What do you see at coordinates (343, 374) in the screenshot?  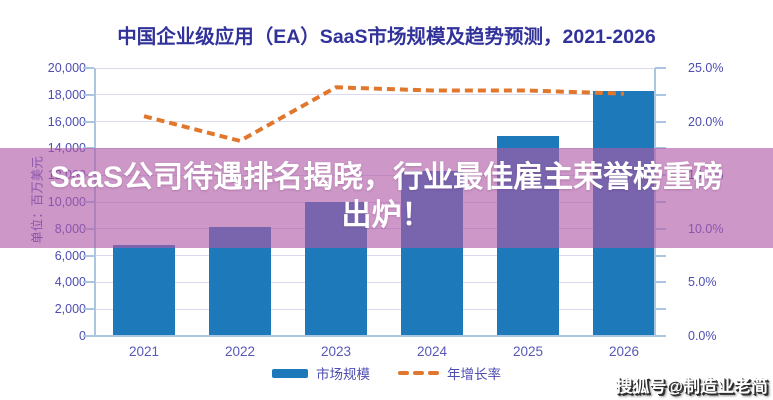 I see `legend-market-size-label: 市场规模` at bounding box center [343, 374].